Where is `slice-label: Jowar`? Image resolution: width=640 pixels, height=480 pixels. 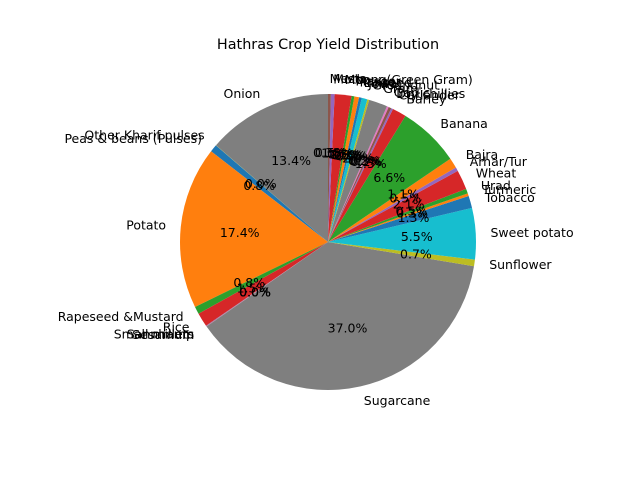
slice-label: Jowar is located at coordinates (385, 83).